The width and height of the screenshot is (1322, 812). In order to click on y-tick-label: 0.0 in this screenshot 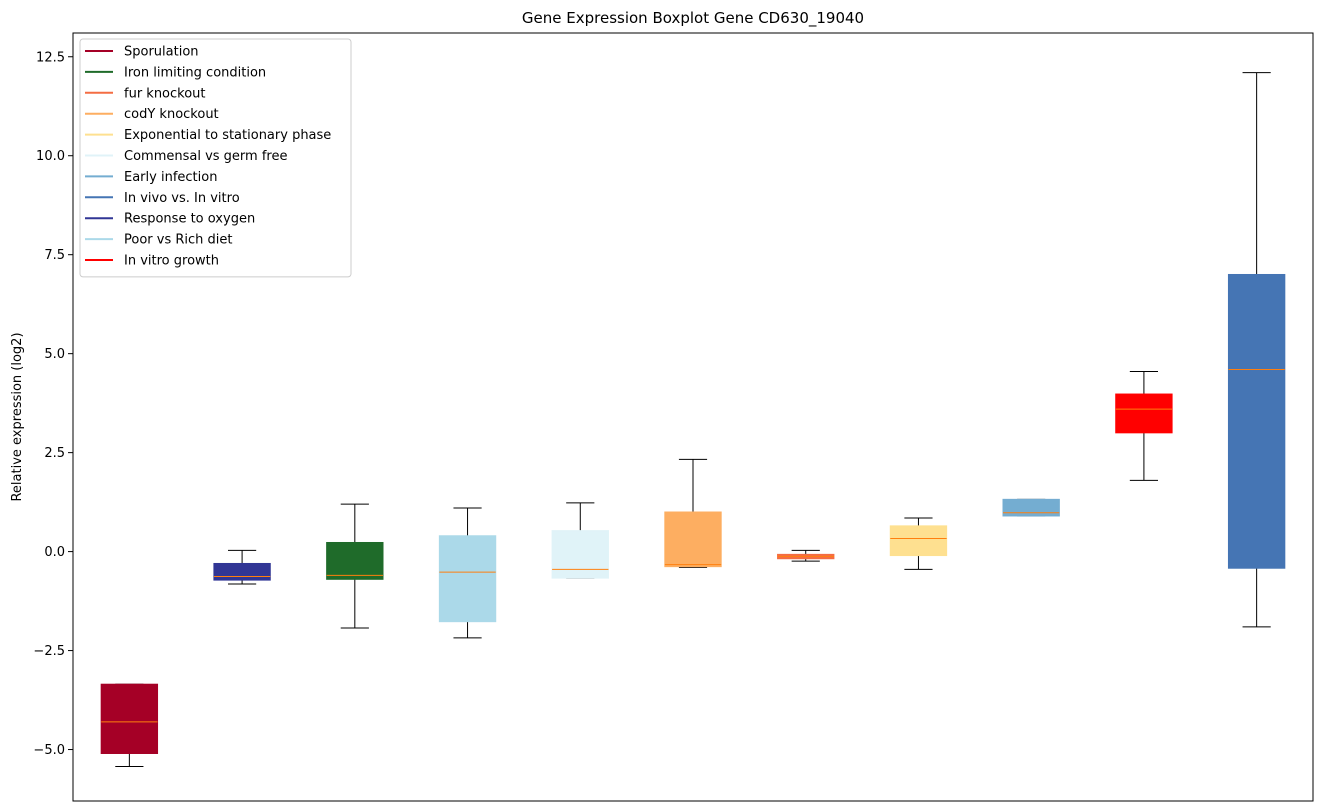, I will do `click(54, 552)`.